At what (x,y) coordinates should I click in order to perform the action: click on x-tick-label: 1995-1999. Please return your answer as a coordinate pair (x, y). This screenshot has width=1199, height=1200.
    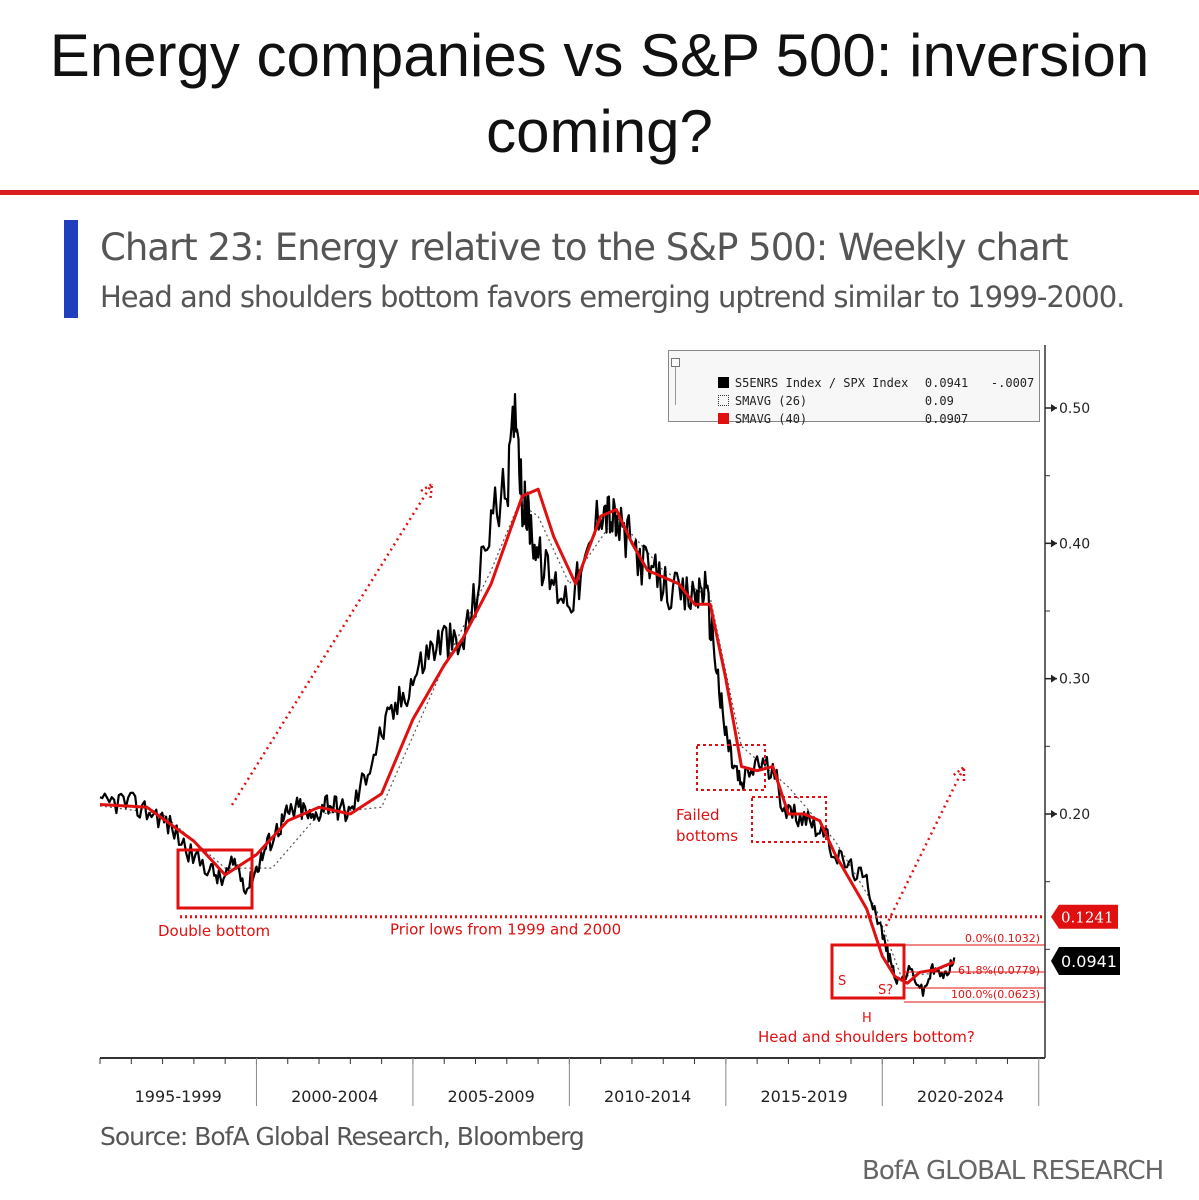
    Looking at the image, I should click on (178, 1096).